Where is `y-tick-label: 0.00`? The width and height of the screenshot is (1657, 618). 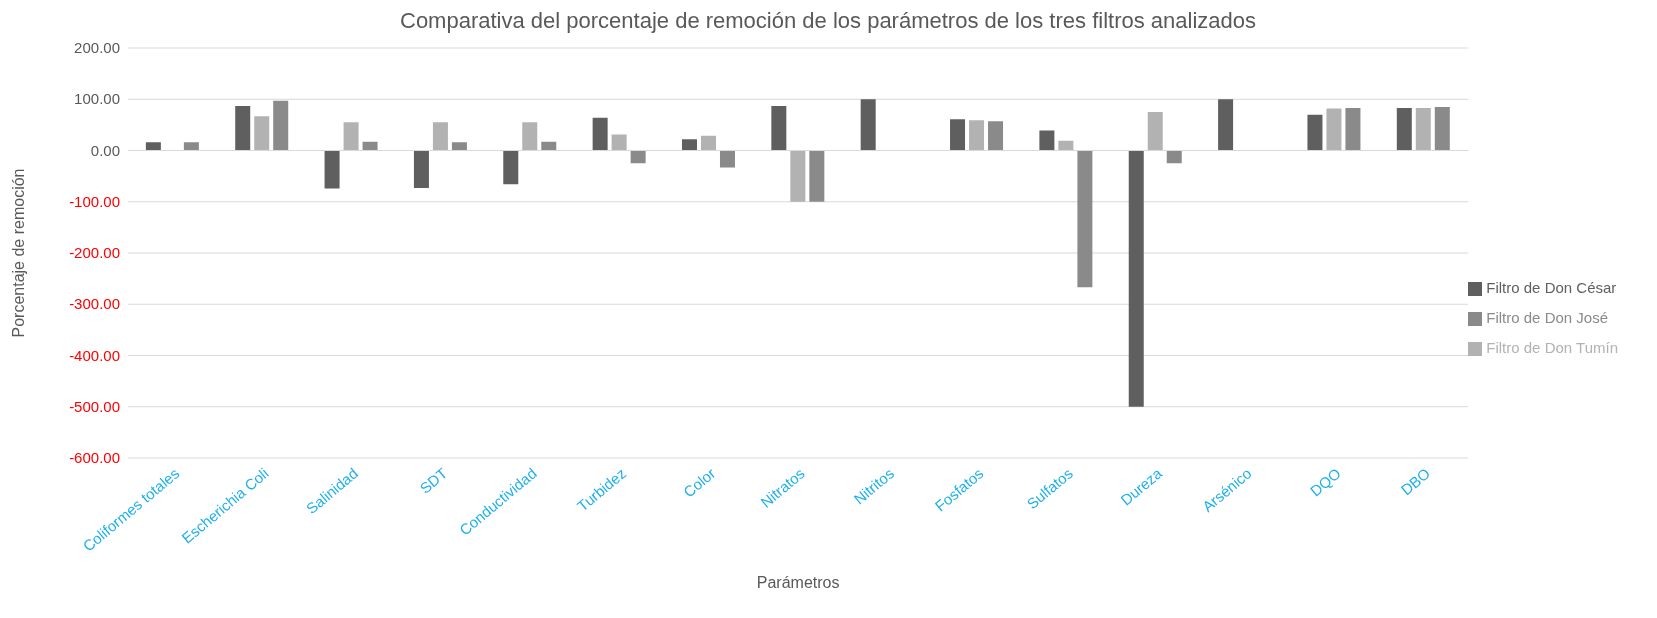
y-tick-label: 0.00 is located at coordinates (105, 150).